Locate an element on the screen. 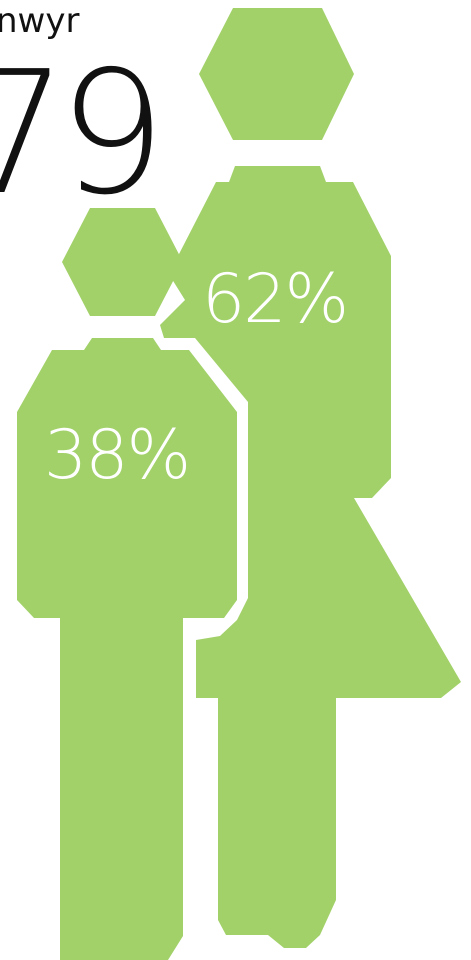 This screenshot has height=960, width=471. header-value: 79 is located at coordinates (78, 134).